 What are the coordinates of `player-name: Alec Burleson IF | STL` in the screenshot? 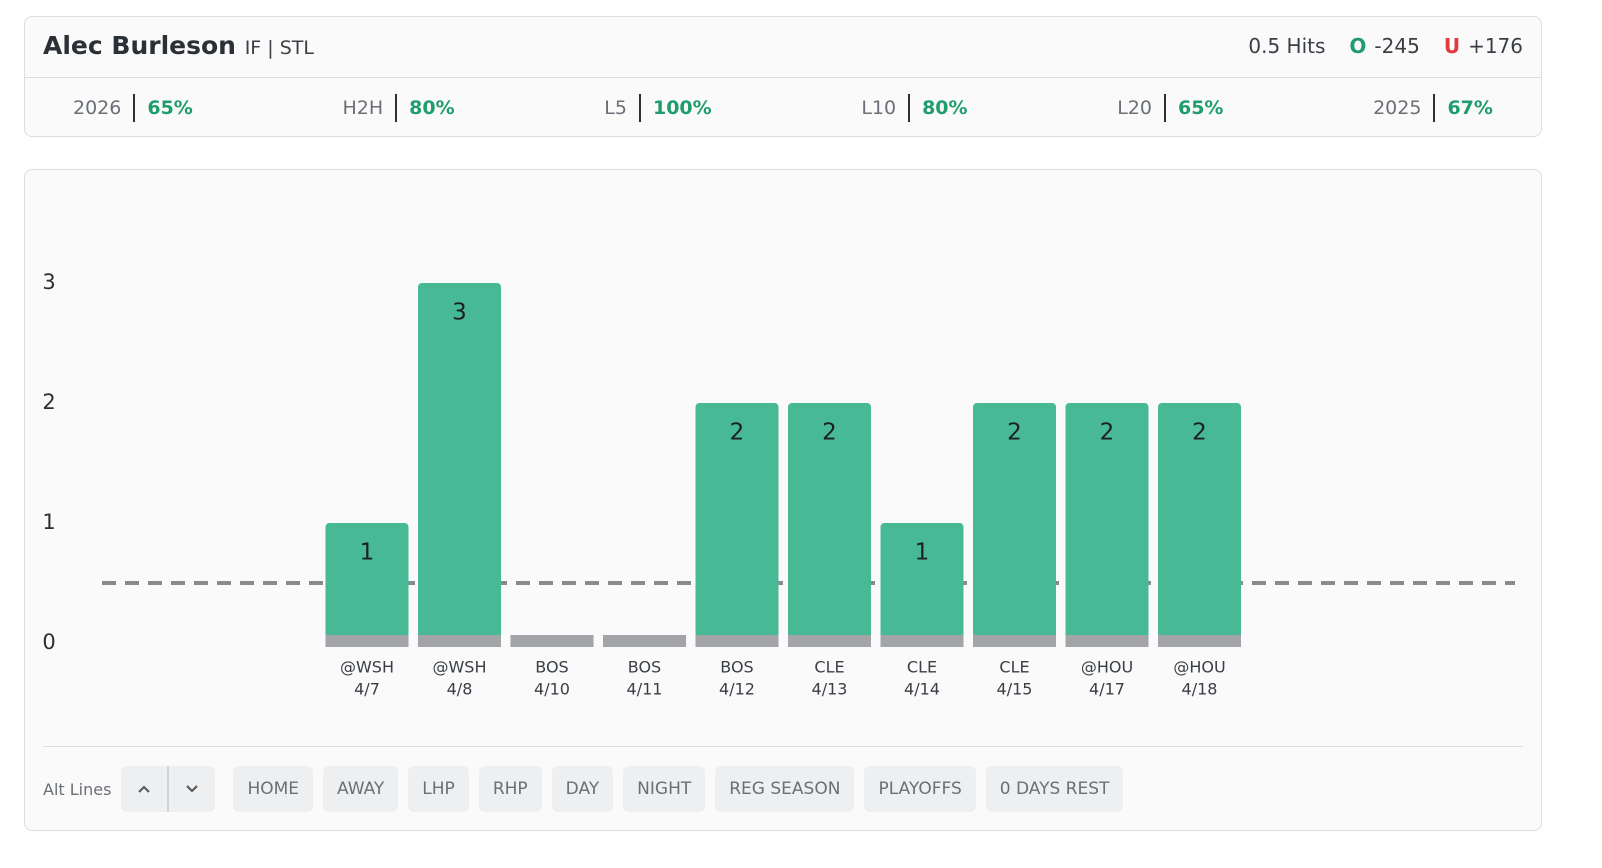 It's located at (178, 45).